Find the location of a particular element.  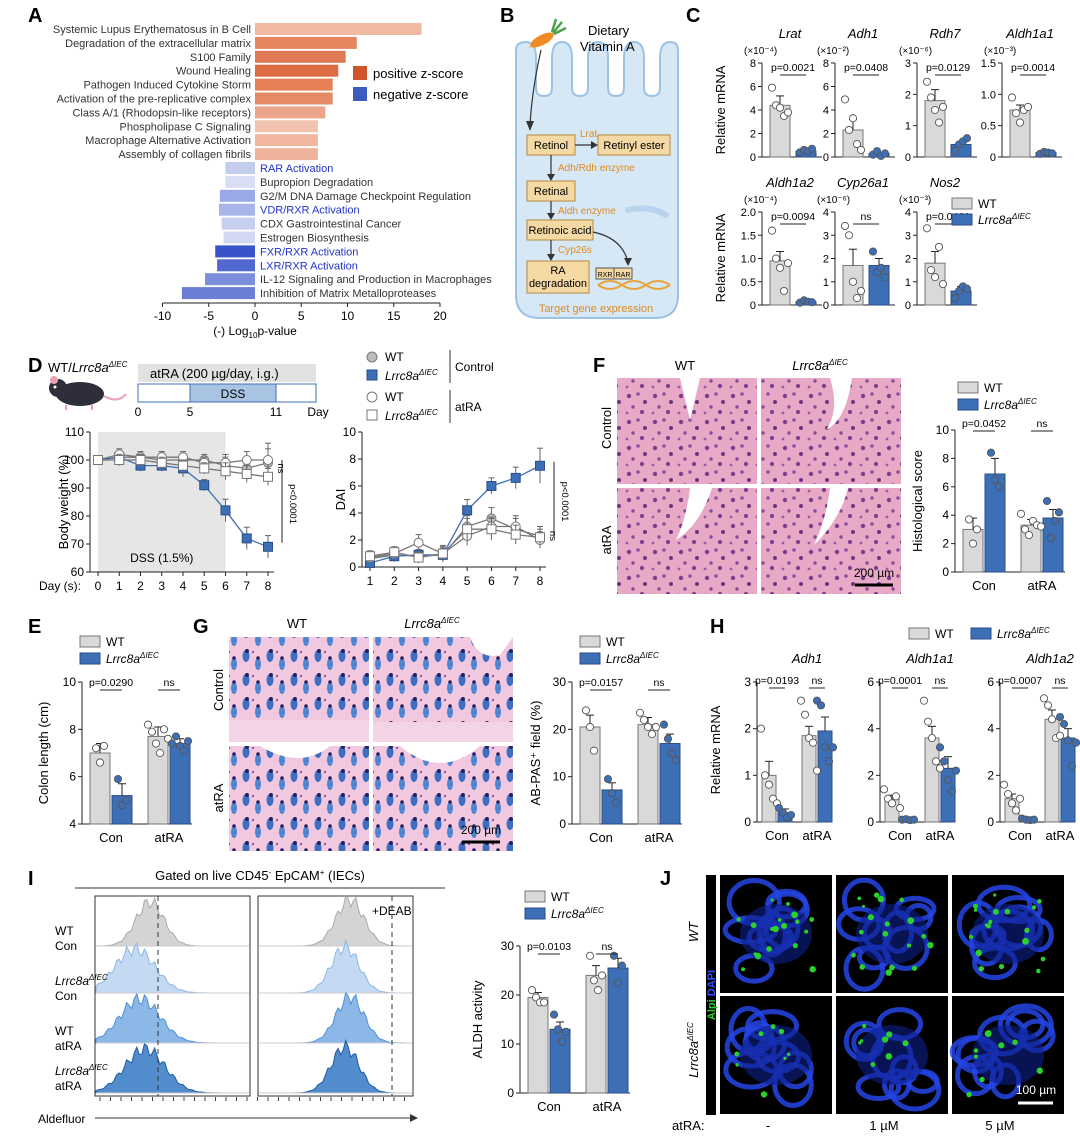

c-rdh7-y-tick-label: 0 is located at coordinates (908, 158).